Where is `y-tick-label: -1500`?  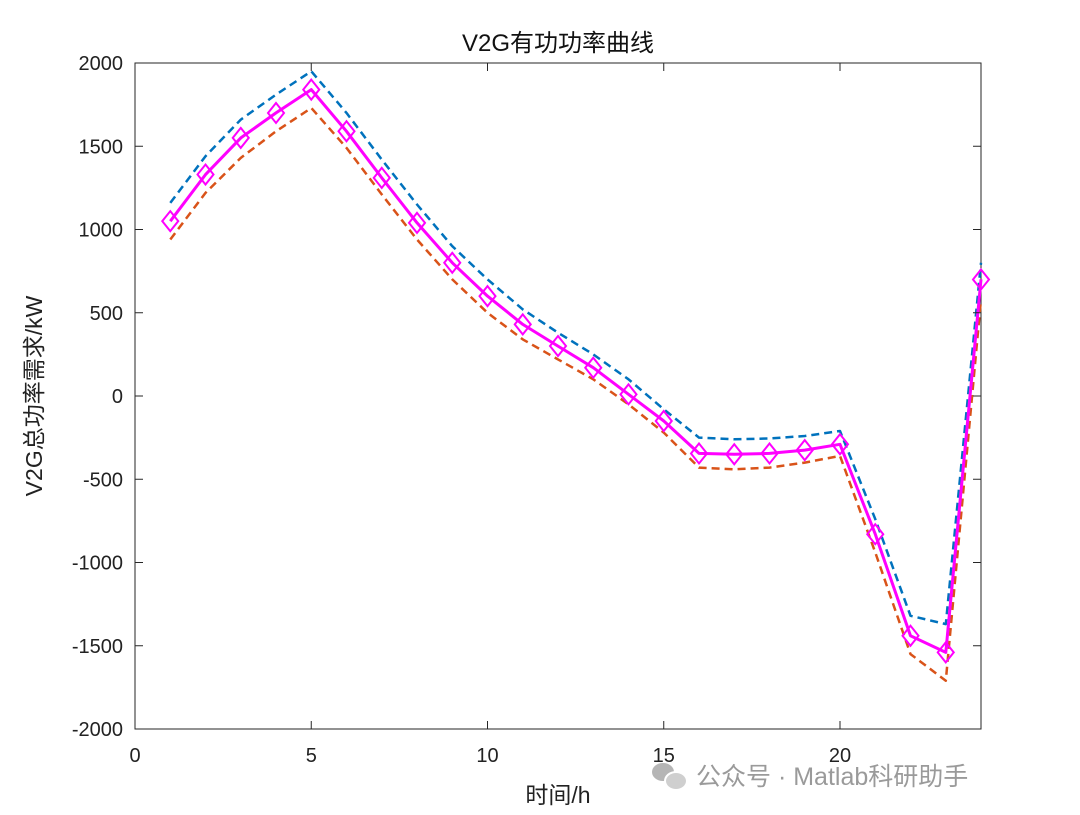
y-tick-label: -1500 is located at coordinates (97, 647).